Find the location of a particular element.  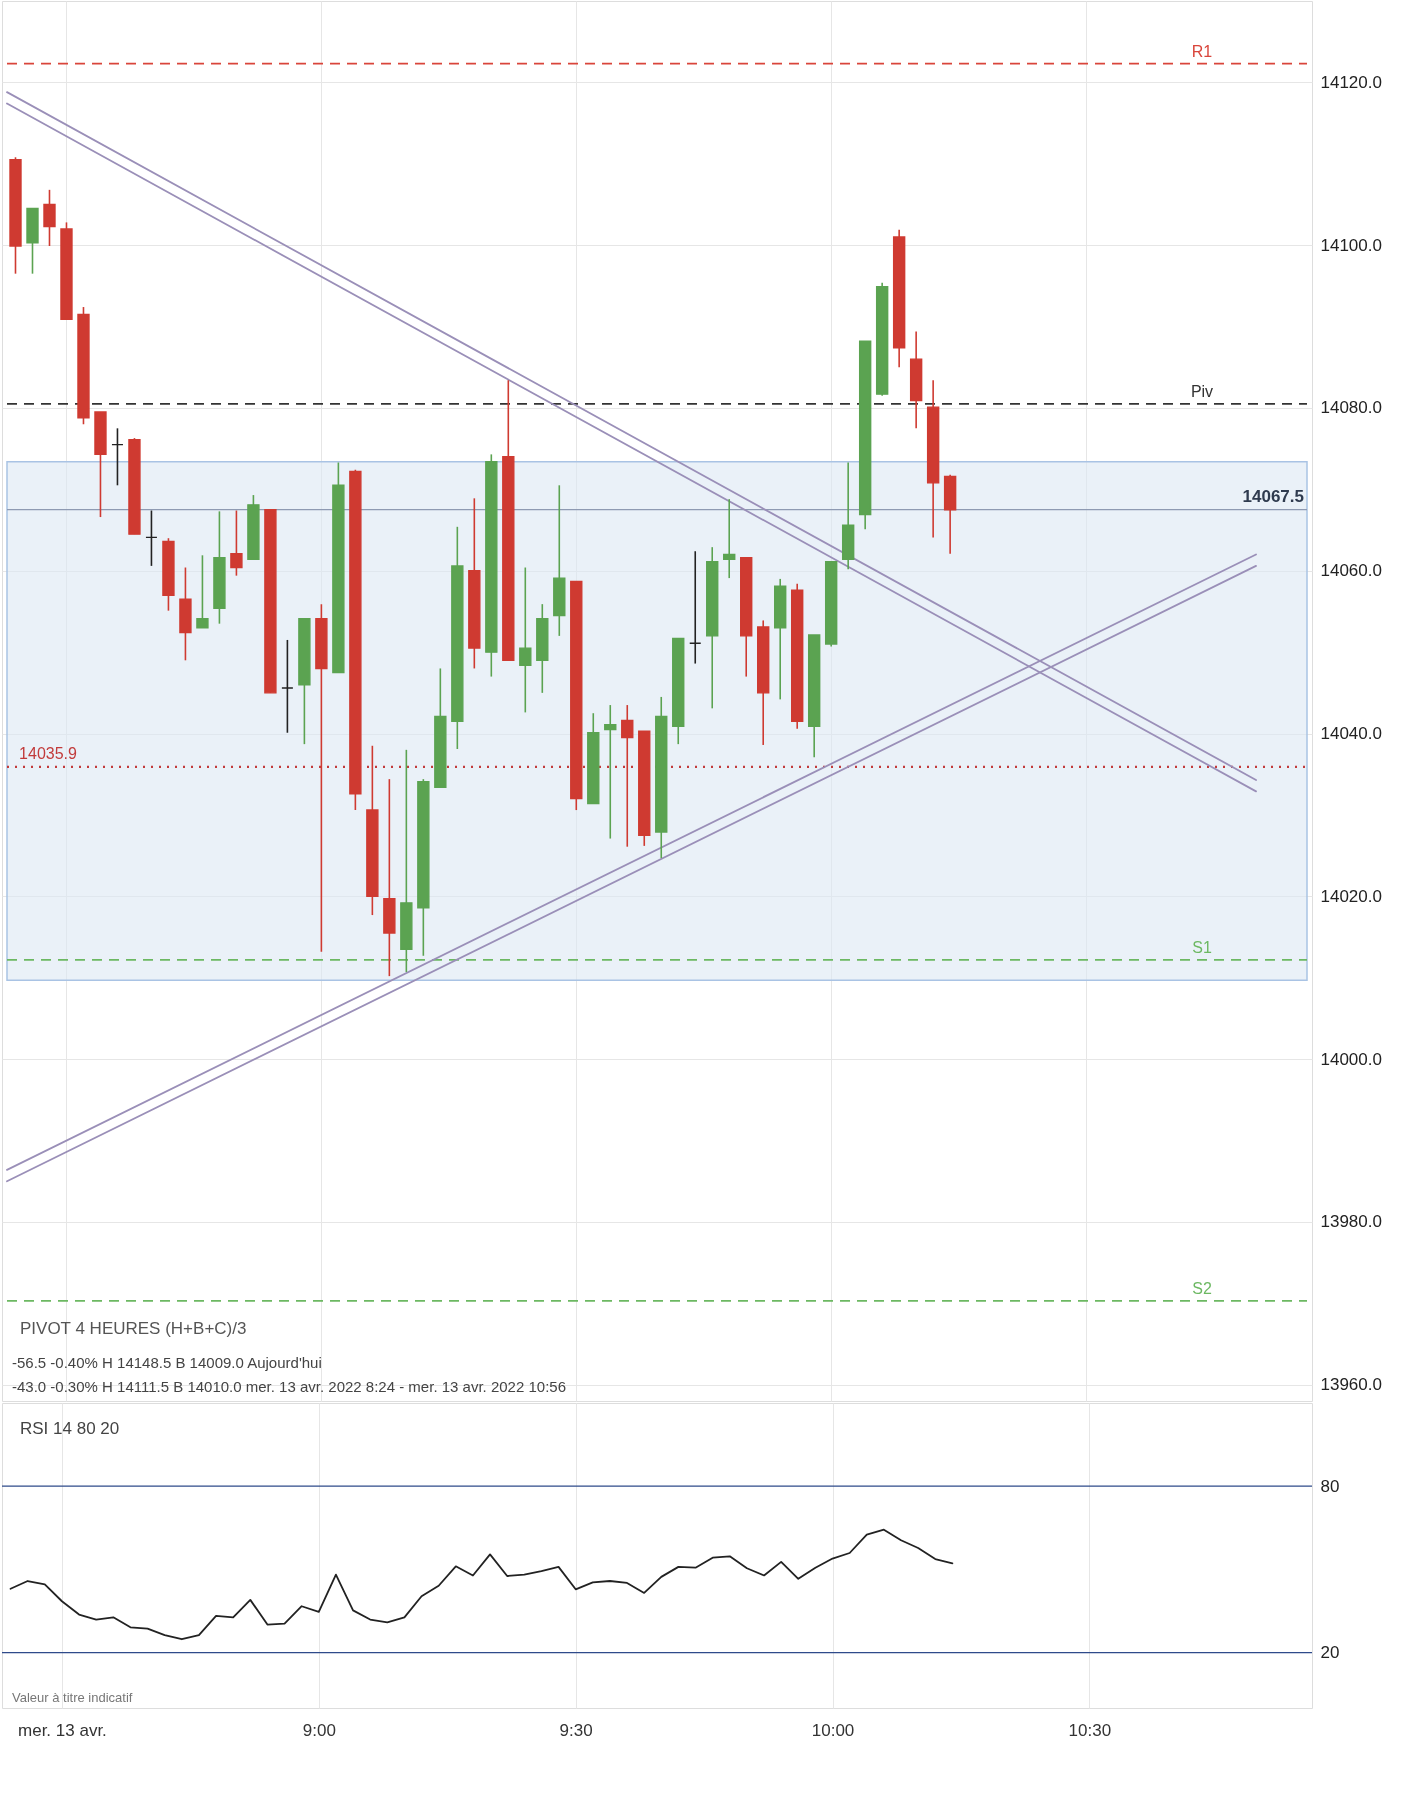

ref-line-label: Piv is located at coordinates (1202, 391).